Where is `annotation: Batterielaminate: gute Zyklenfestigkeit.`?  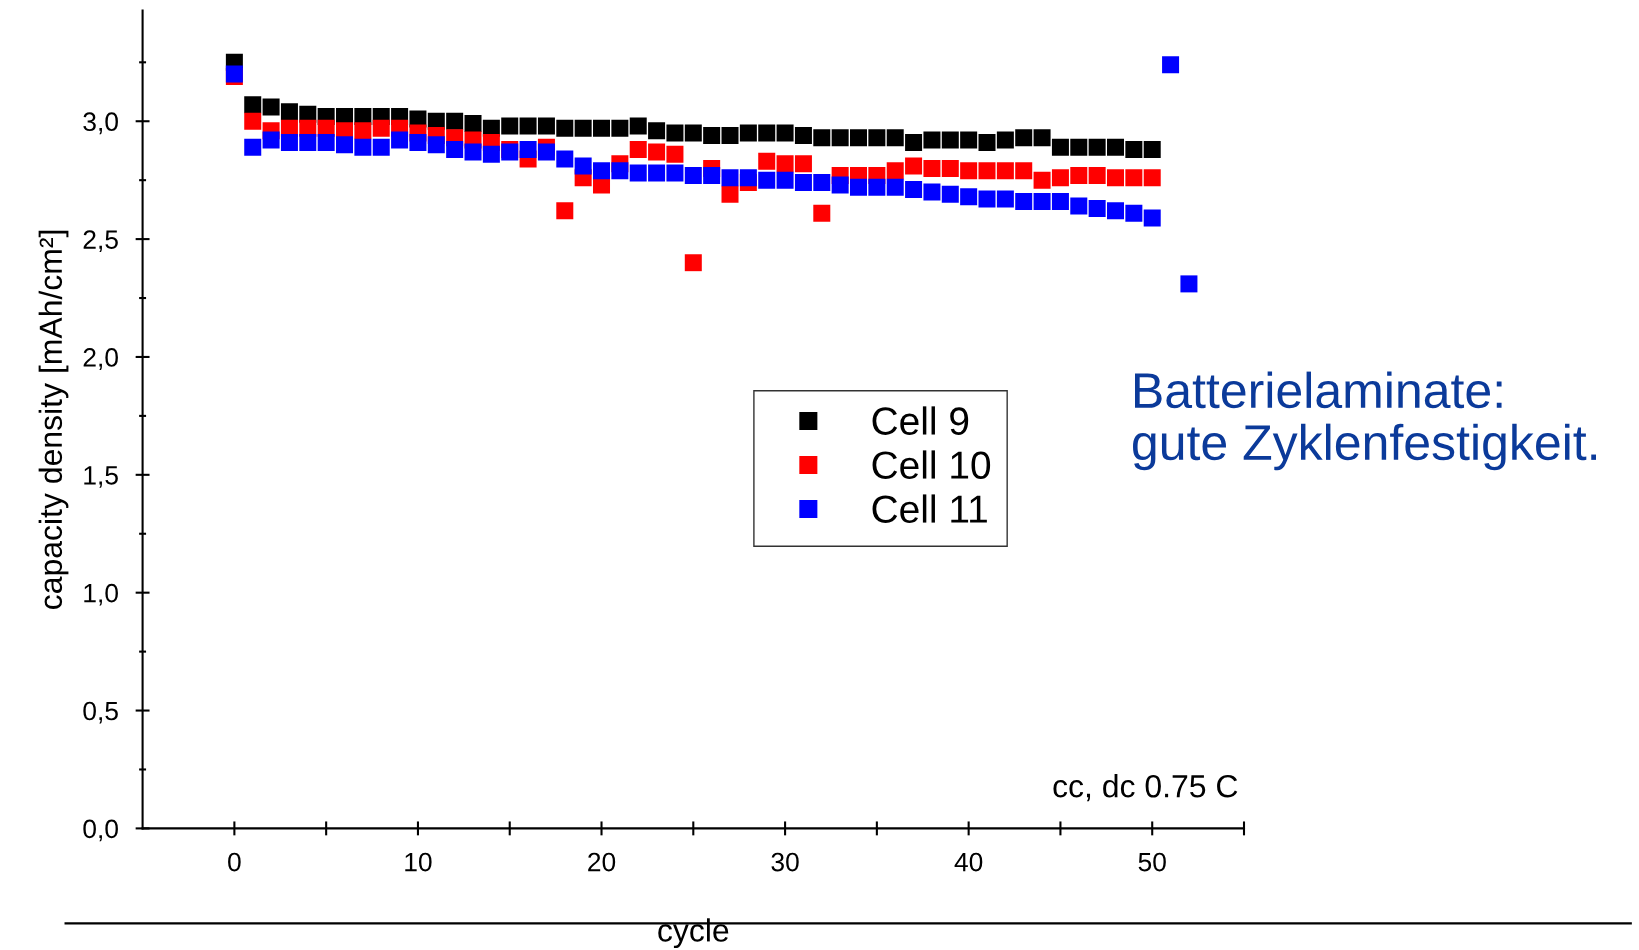 annotation: Batterielaminate: gute Zyklenfestigkeit. is located at coordinates (1365, 421).